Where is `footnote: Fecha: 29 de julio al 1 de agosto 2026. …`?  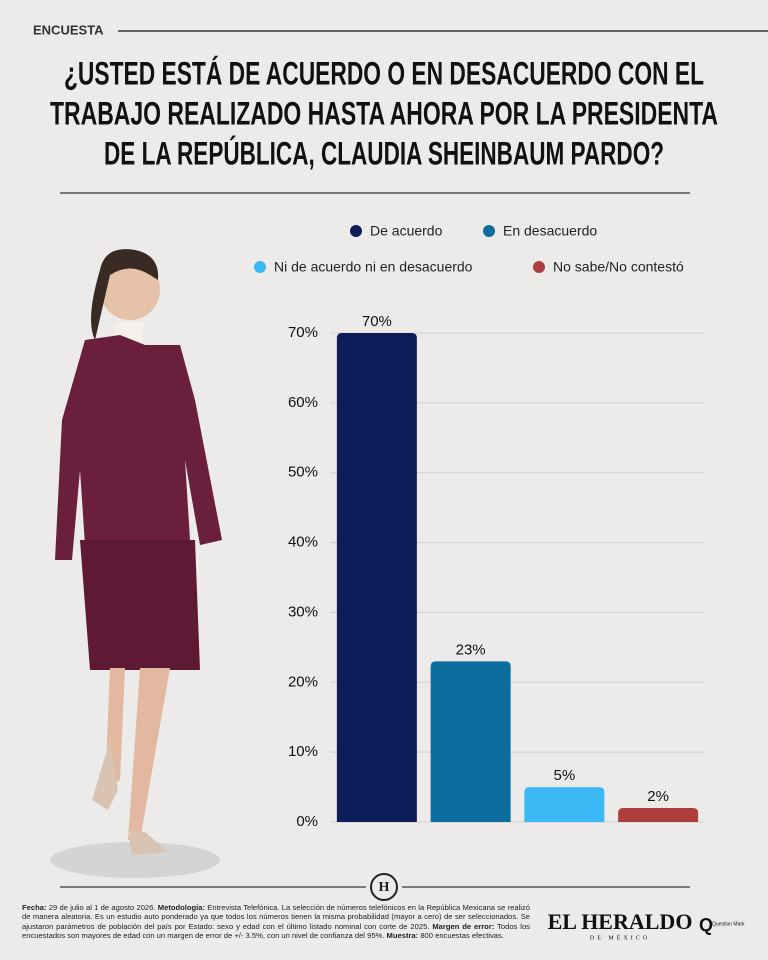
footnote: Fecha: 29 de julio al 1 de agosto 2026. … is located at coordinates (276, 922).